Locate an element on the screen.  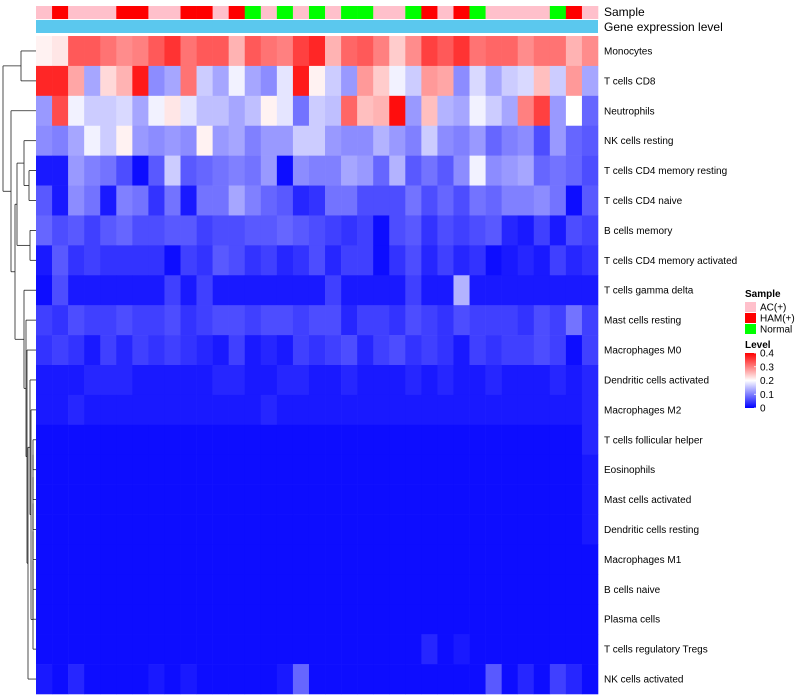
row-label: T cells regulatory Tregs is located at coordinates (656, 650).